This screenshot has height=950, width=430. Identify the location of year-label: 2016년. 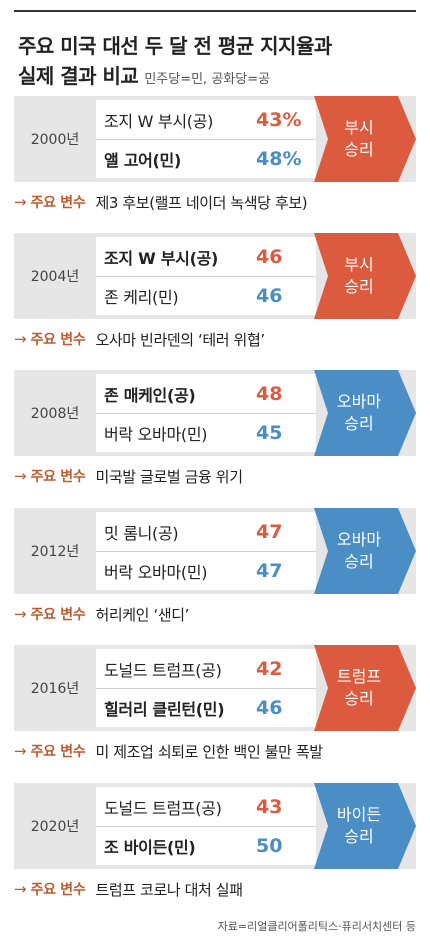
(55, 689).